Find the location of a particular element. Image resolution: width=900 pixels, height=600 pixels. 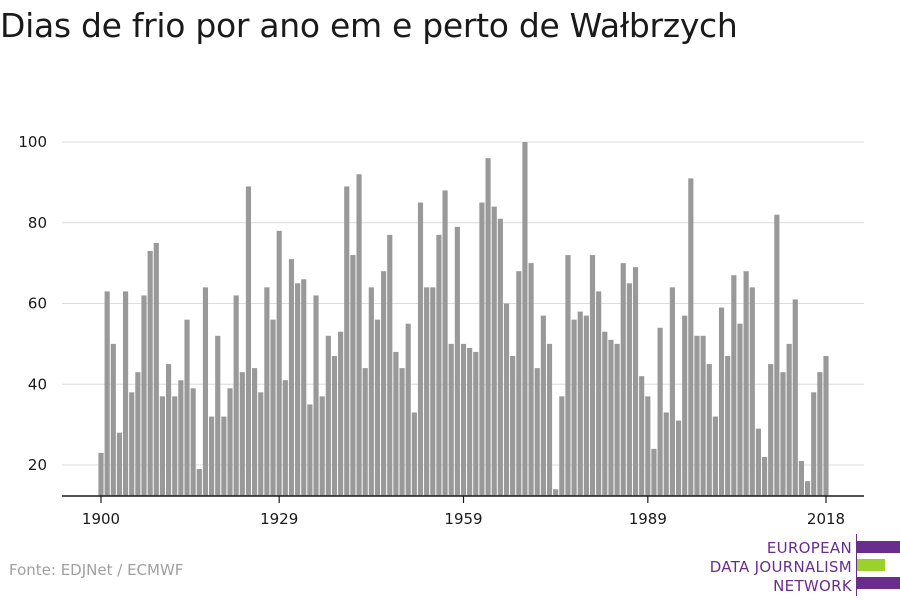

bar-1940 is located at coordinates (347, 341).